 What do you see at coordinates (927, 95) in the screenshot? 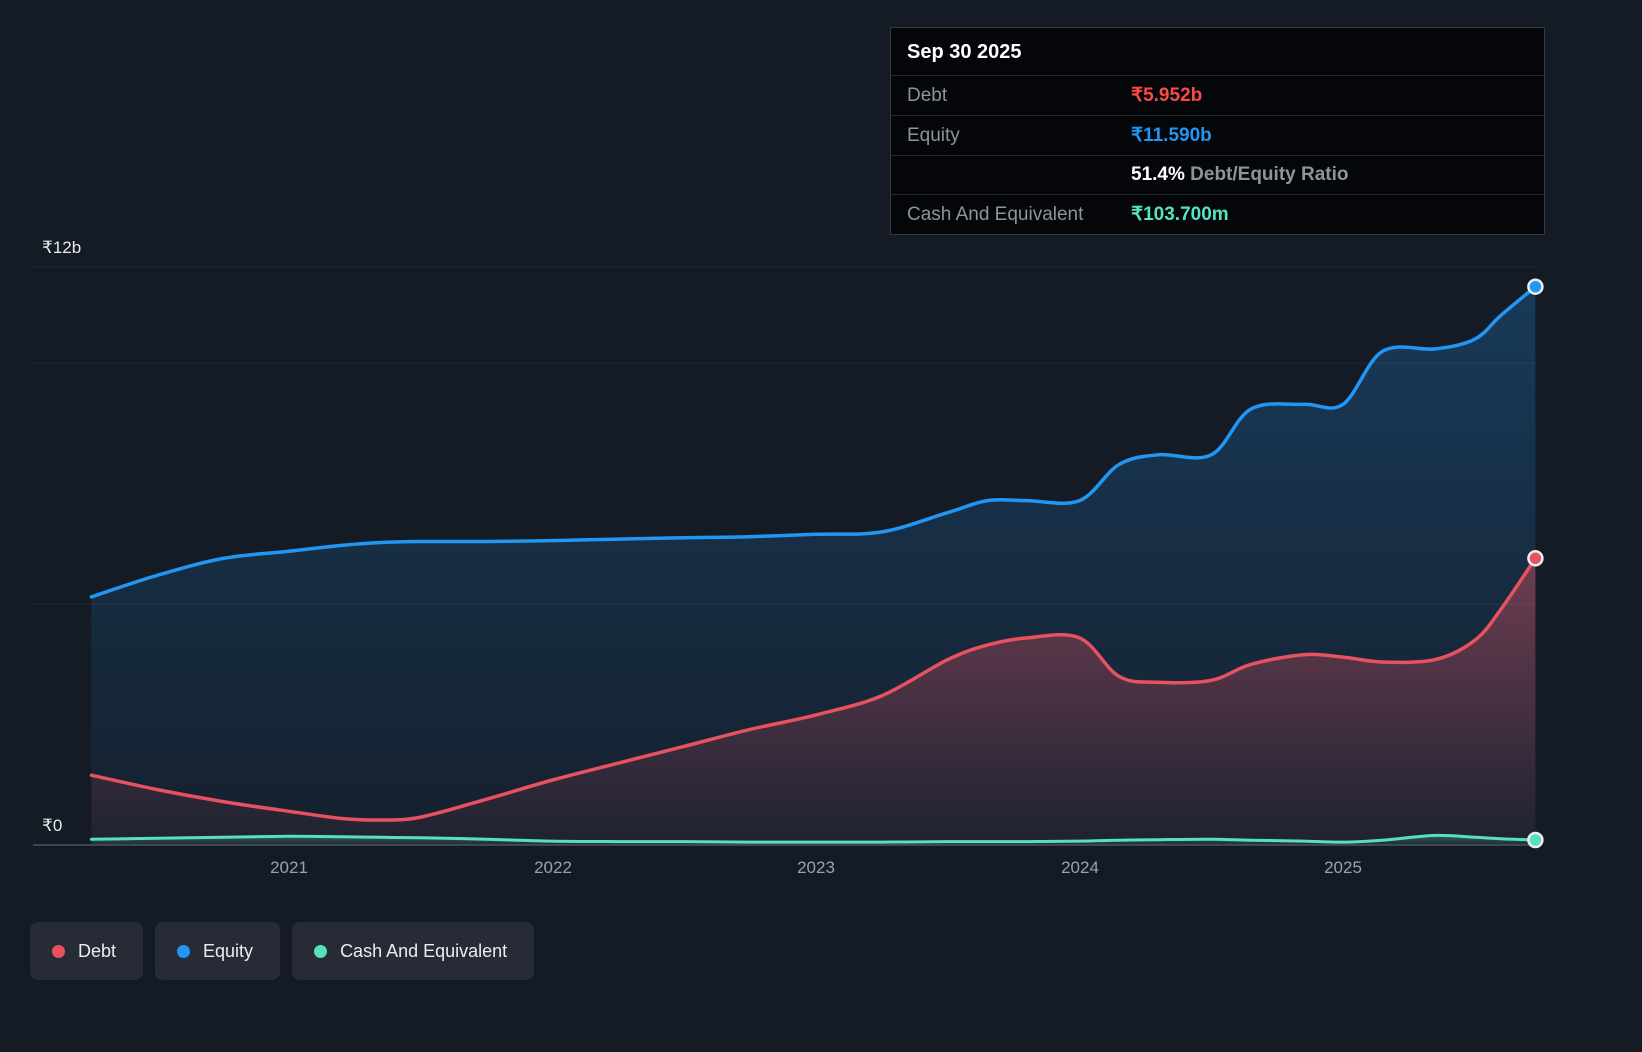
I see `tooltip-debt-label: Debt` at bounding box center [927, 95].